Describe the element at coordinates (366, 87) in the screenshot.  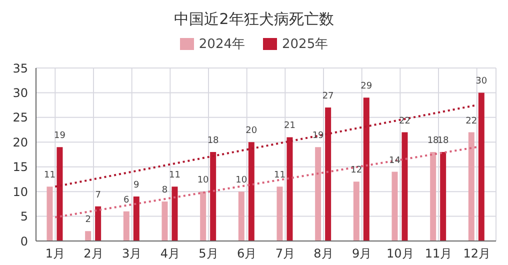
I see `data-label: 29` at that location.